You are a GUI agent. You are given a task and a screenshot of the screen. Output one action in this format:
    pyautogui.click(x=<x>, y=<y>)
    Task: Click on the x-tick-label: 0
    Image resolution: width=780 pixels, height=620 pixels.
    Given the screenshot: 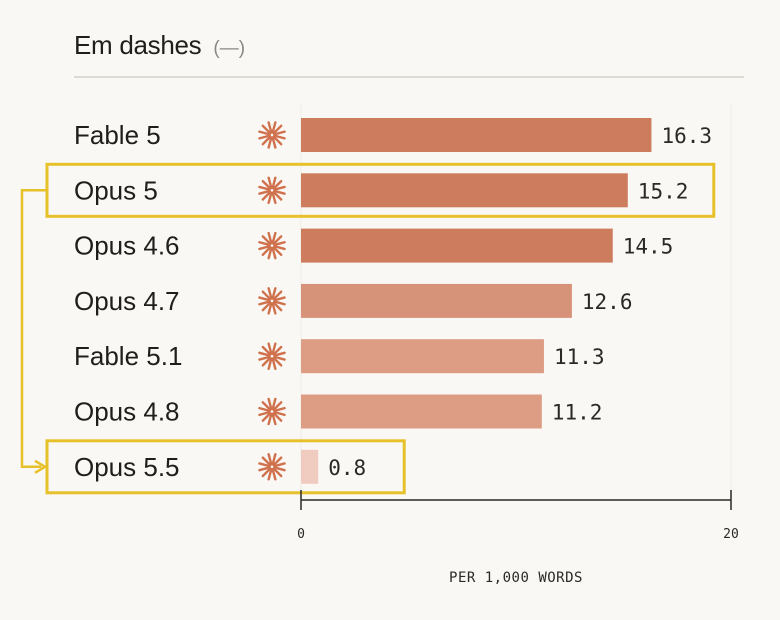 What is the action you would take?
    pyautogui.click(x=301, y=534)
    